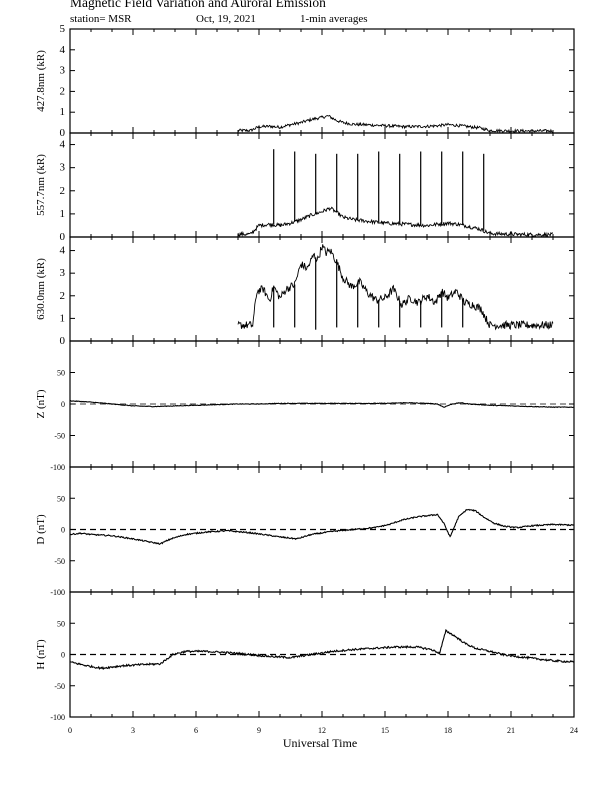 The height and width of the screenshot is (792, 612). Describe the element at coordinates (70, 730) in the screenshot. I see `x-tick-label: 0` at that location.